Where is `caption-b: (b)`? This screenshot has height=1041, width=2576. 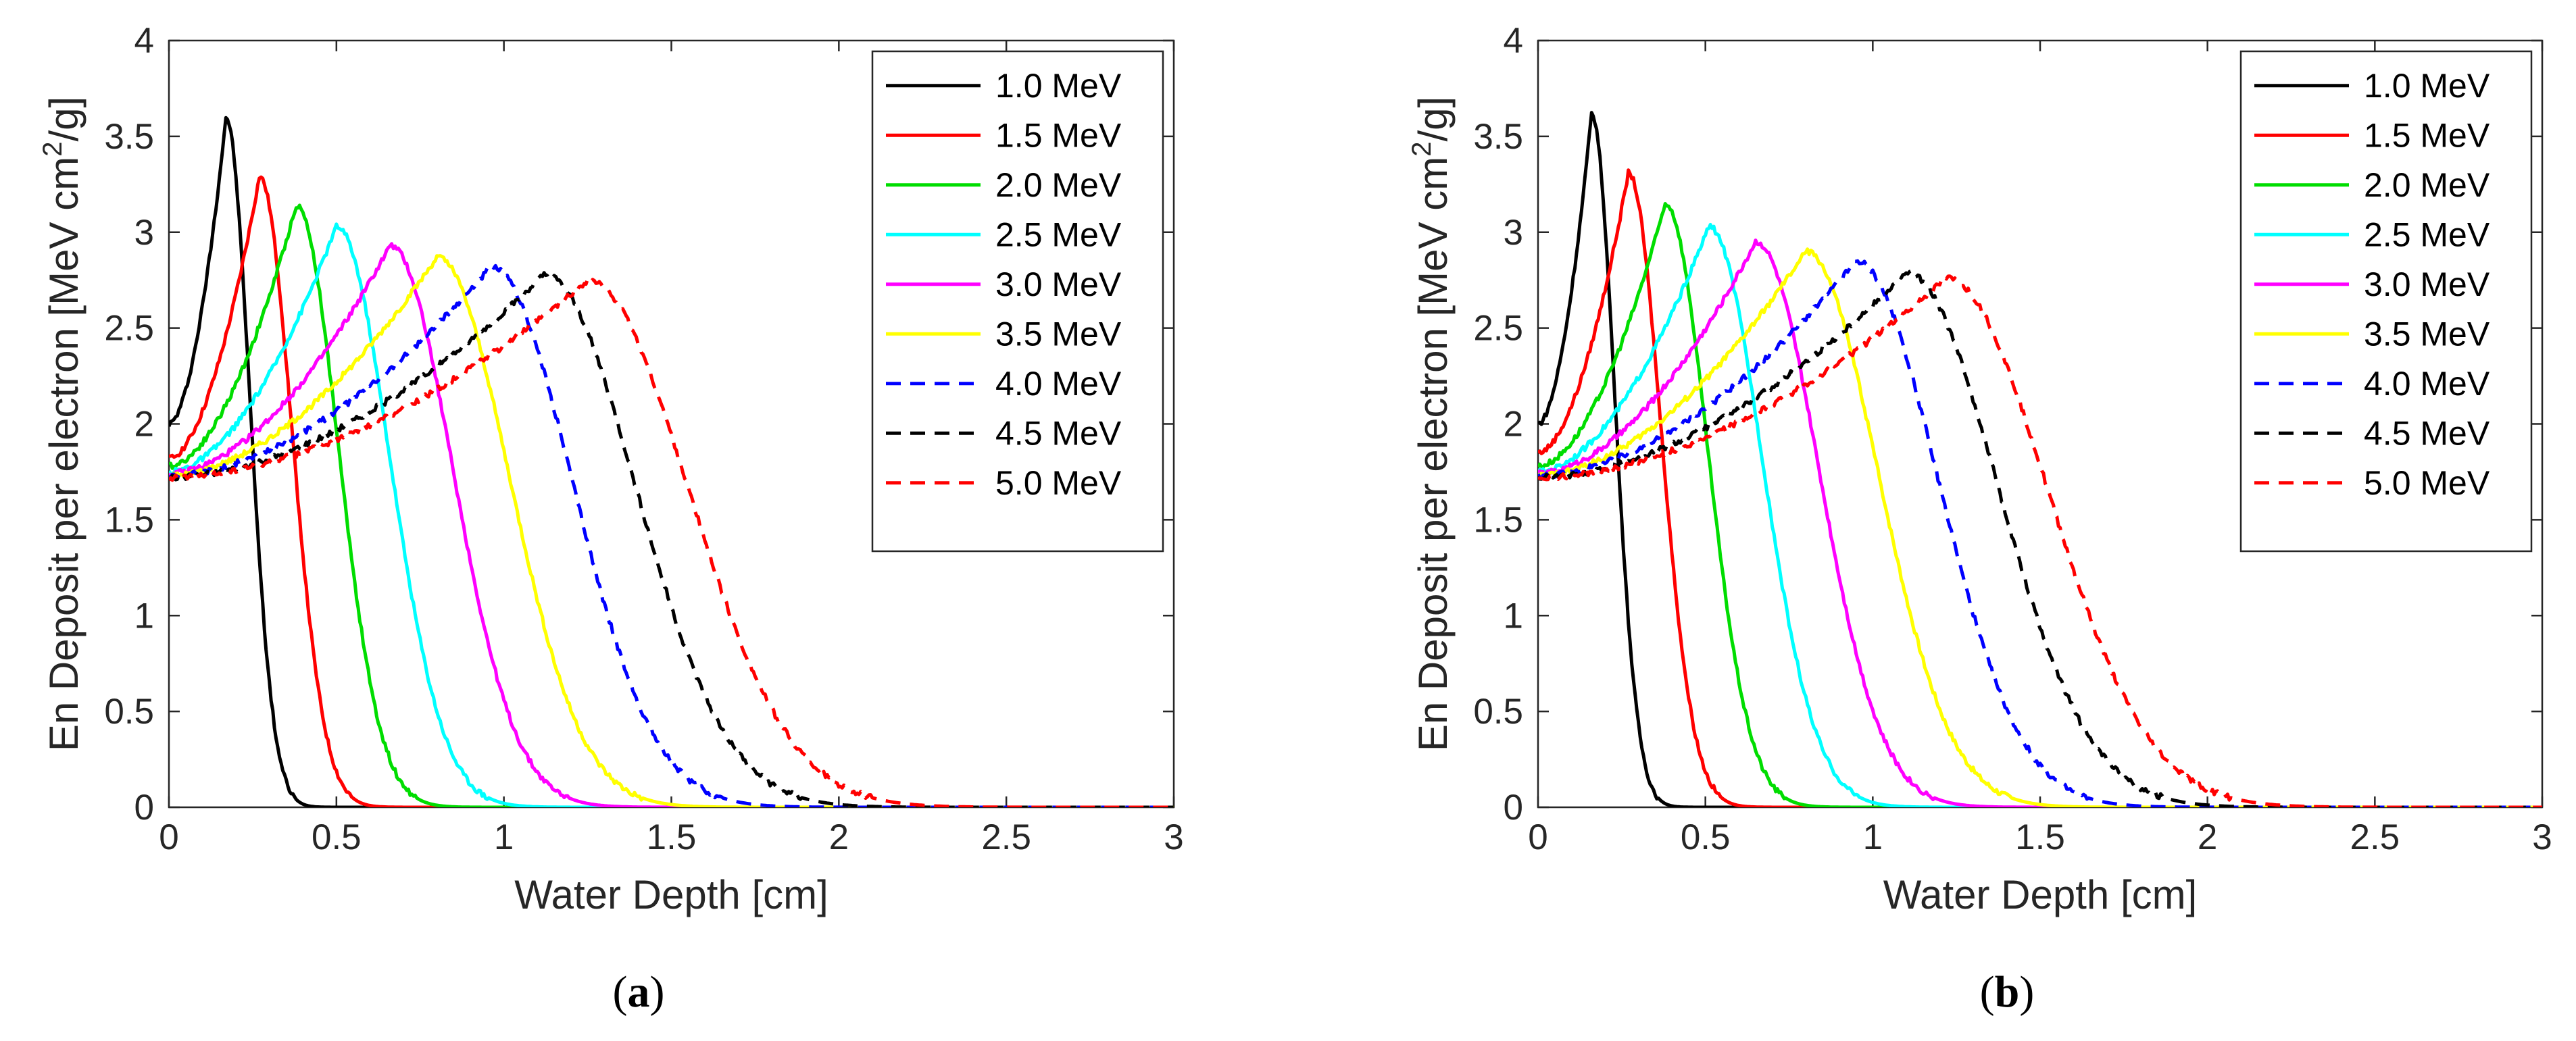
caption-b: (b) is located at coordinates (2008, 992).